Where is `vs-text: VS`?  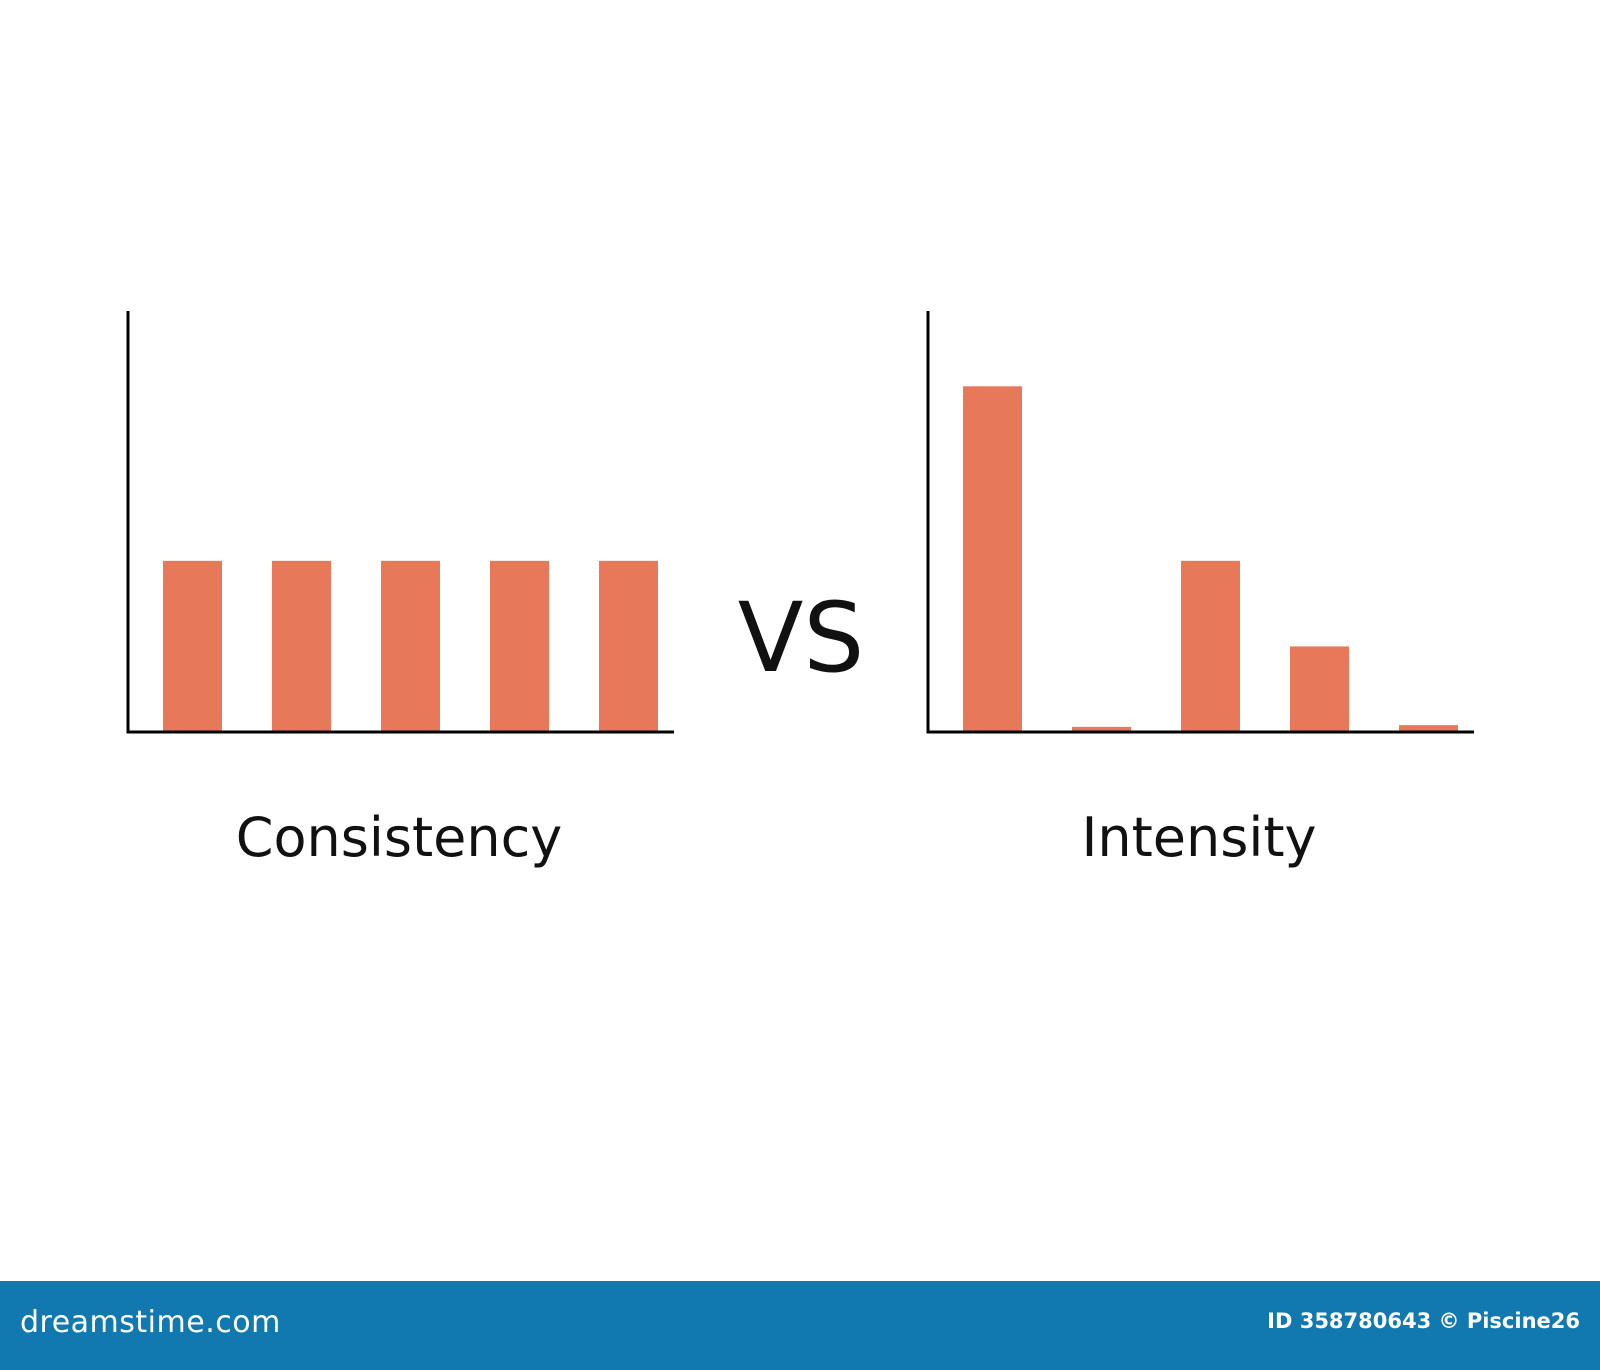
vs-text: VS is located at coordinates (801, 638).